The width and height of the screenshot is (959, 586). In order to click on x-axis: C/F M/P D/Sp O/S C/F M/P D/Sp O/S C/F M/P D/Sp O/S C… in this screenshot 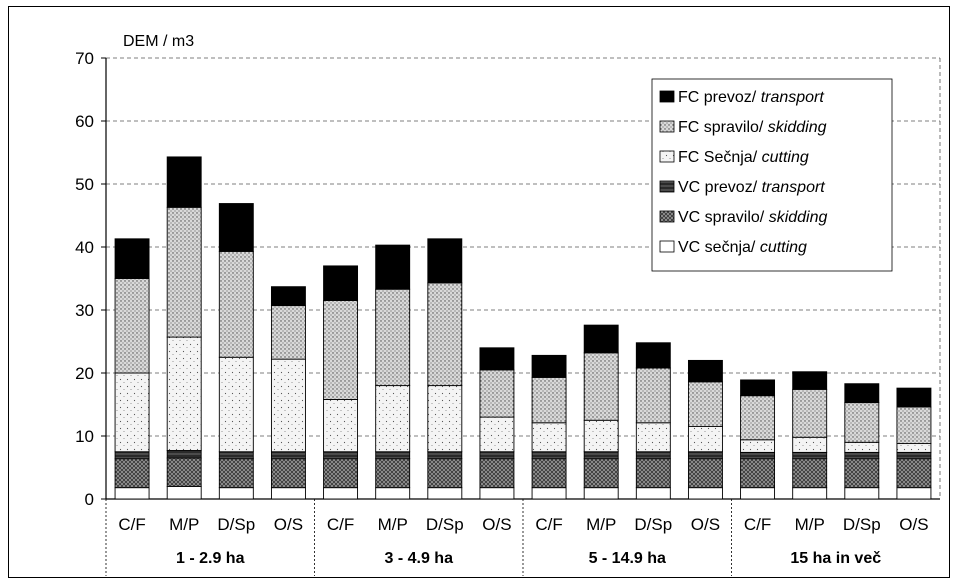, I will do `click(517, 537)`.